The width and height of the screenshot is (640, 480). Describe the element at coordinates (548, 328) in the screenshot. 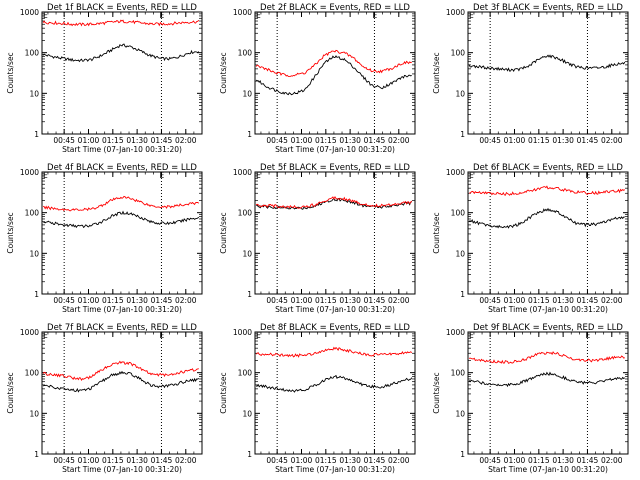

I see `chart-title: Det 9f BLACK = Events, RED = LLD` at that location.